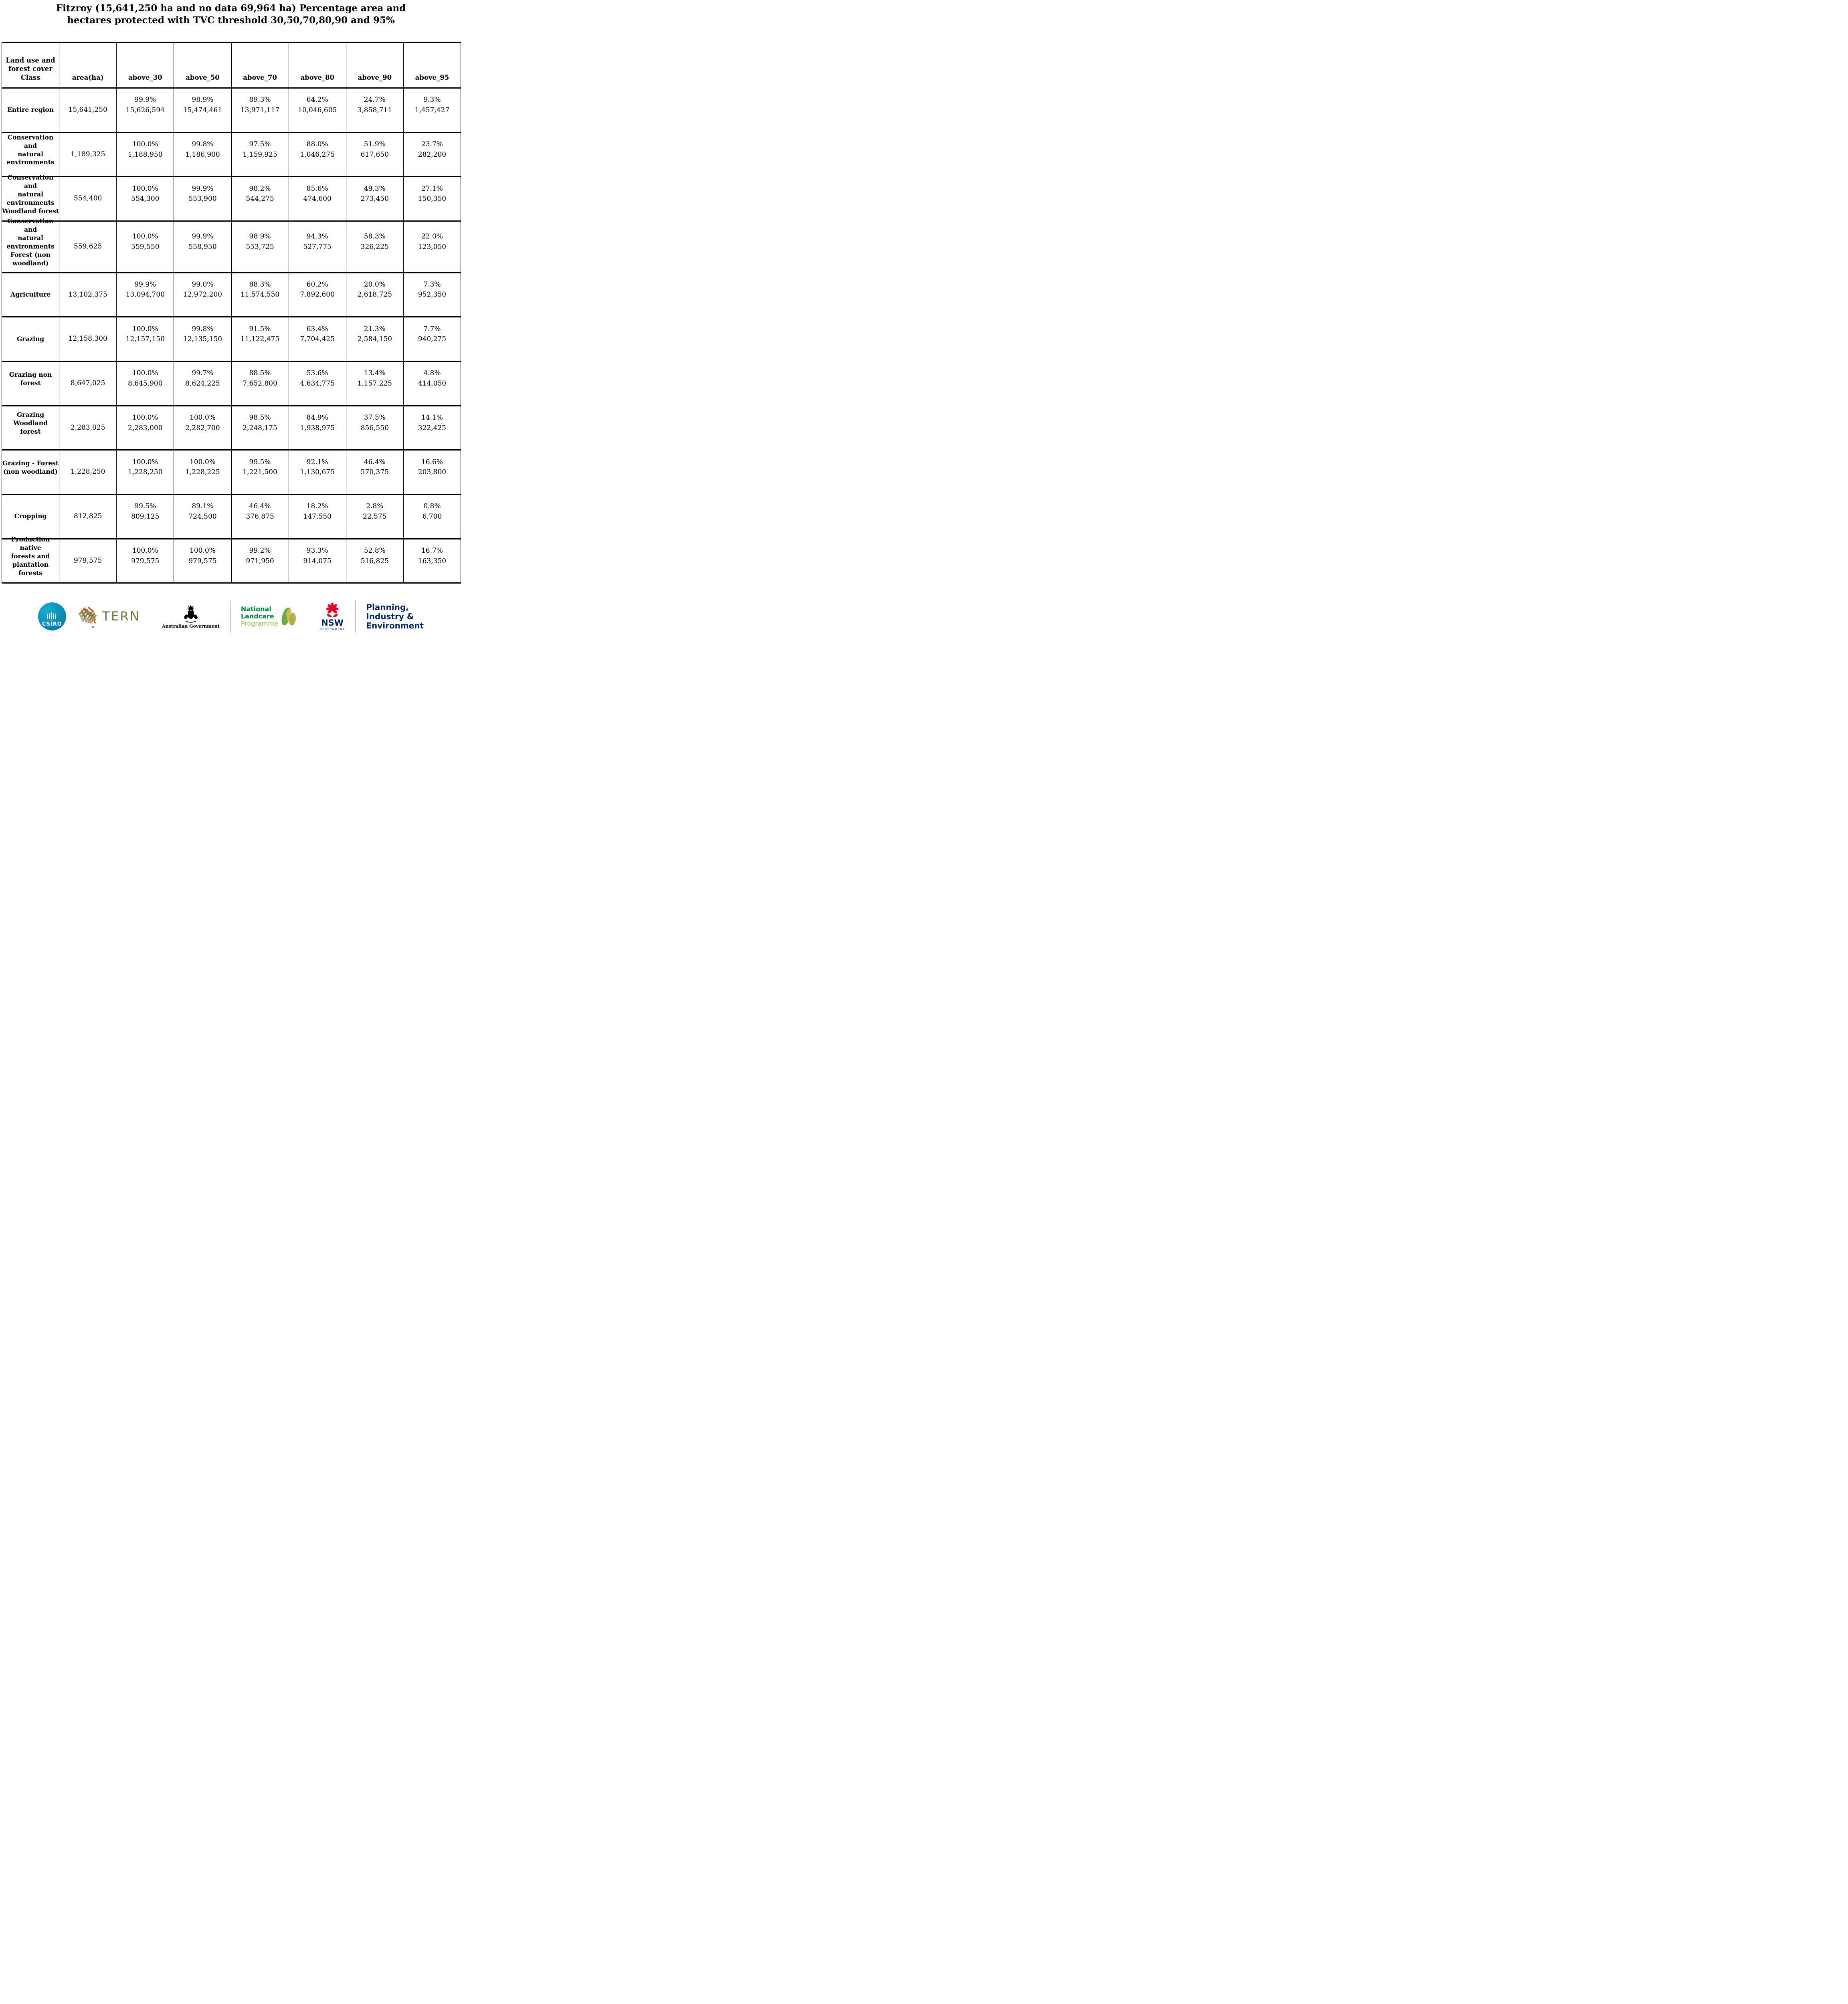 The height and width of the screenshot is (2004, 1848). What do you see at coordinates (202, 105) in the screenshot?
I see `value-above-50: 98.9% 15,474,461` at bounding box center [202, 105].